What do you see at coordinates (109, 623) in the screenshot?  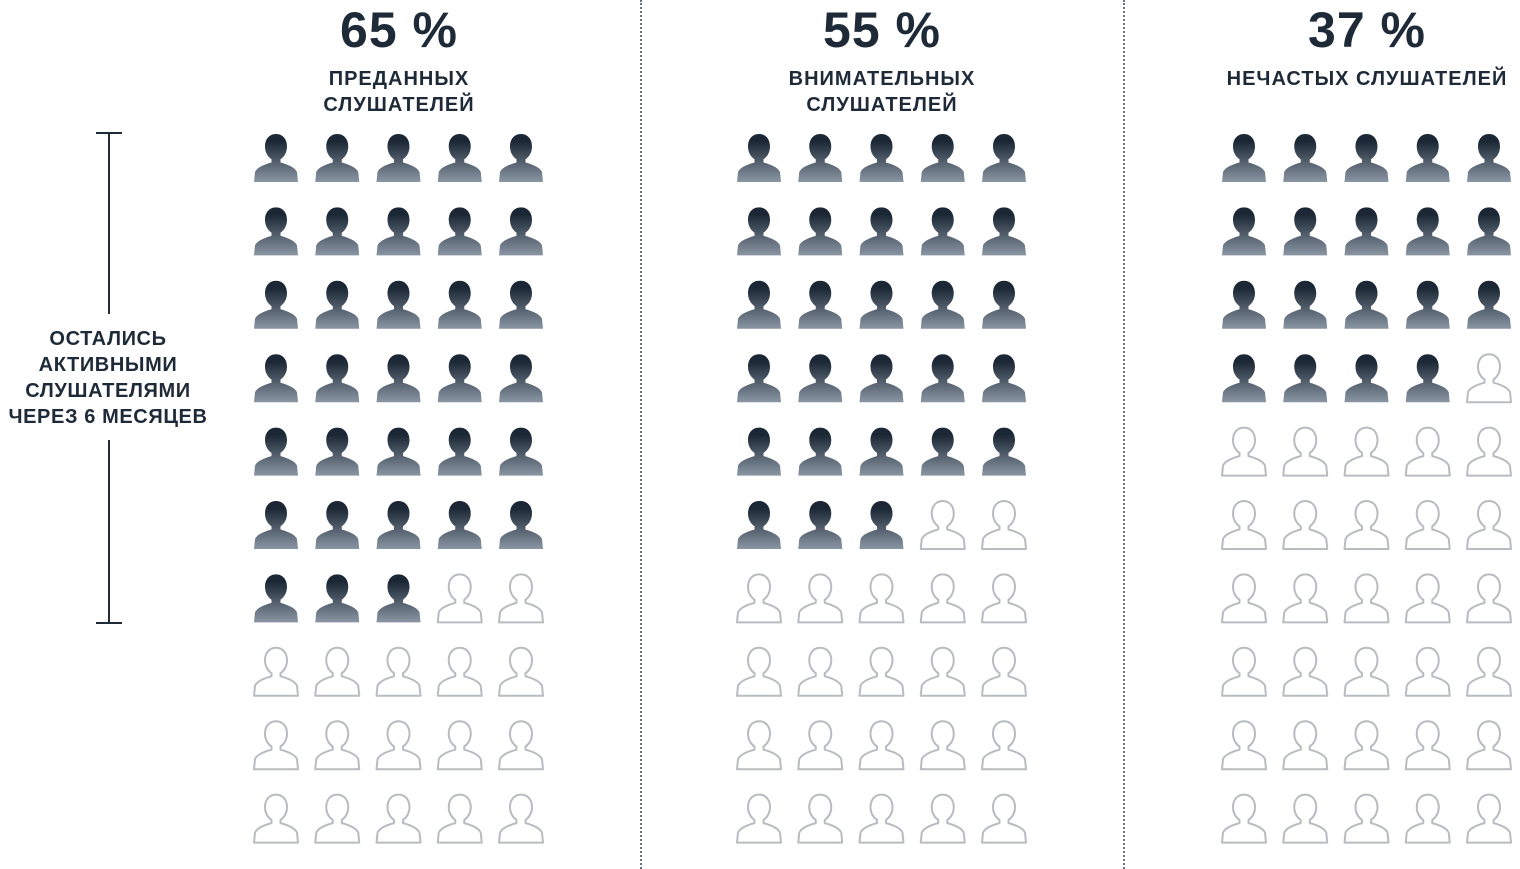 I see `bracket-bottom-tick` at bounding box center [109, 623].